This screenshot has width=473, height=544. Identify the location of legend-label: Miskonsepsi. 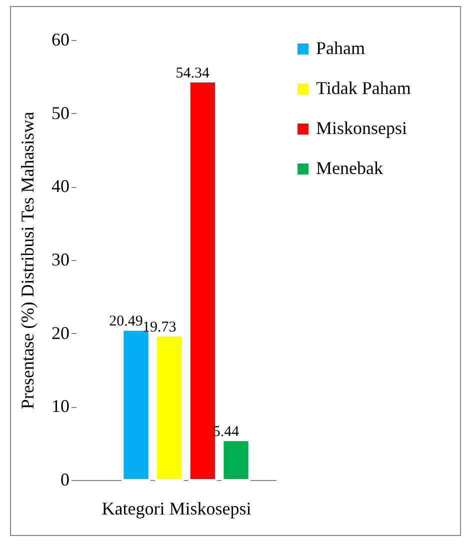
(362, 128).